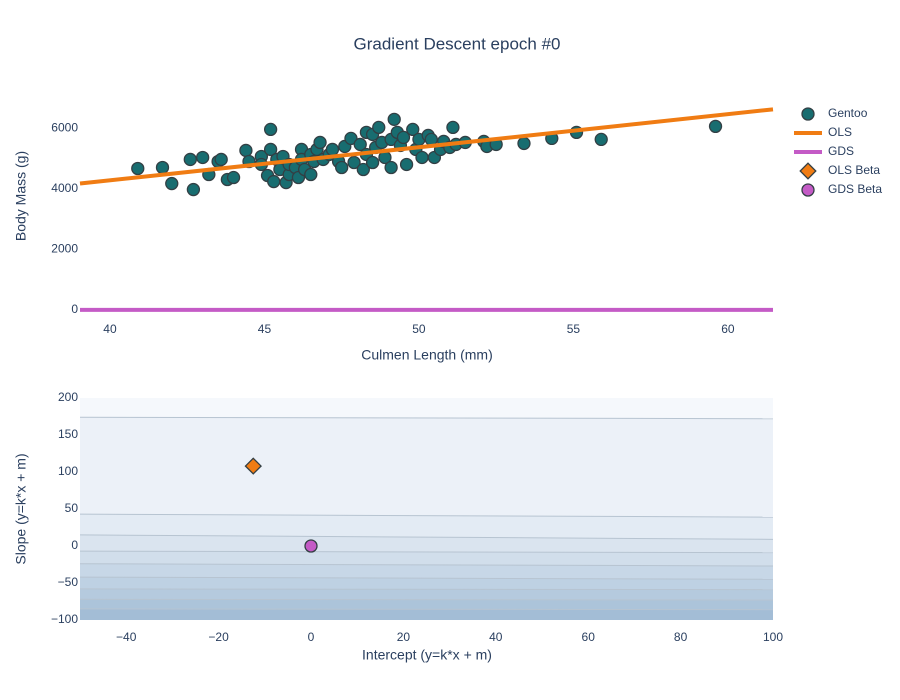 This screenshot has width=900, height=700. I want to click on x-tick-label: 80, so click(681, 637).